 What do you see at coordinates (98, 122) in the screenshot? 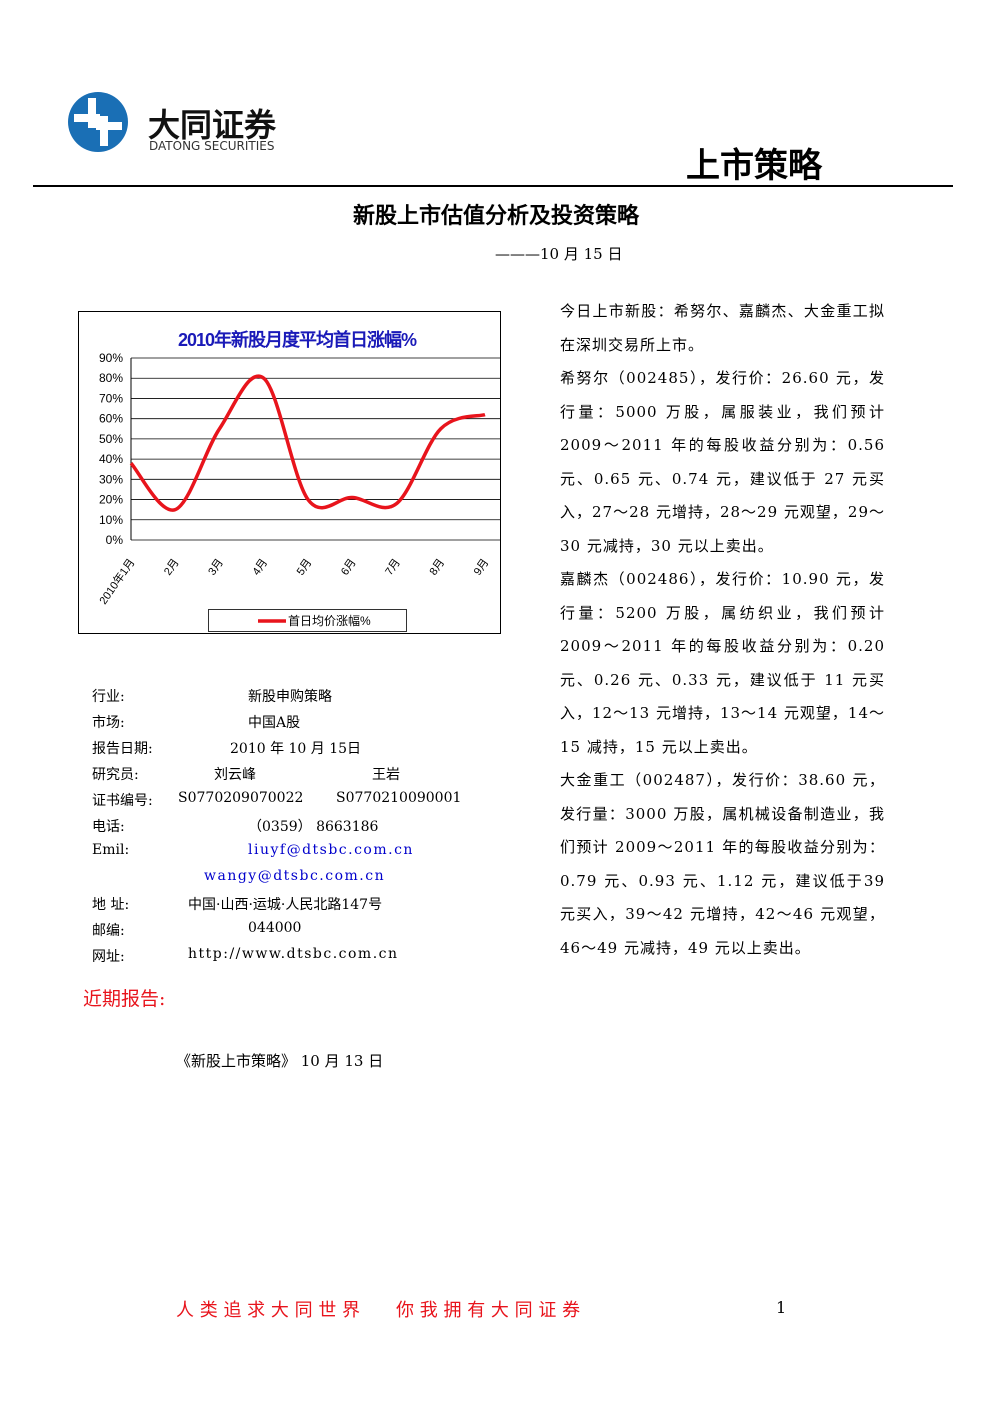
I see `logo` at bounding box center [98, 122].